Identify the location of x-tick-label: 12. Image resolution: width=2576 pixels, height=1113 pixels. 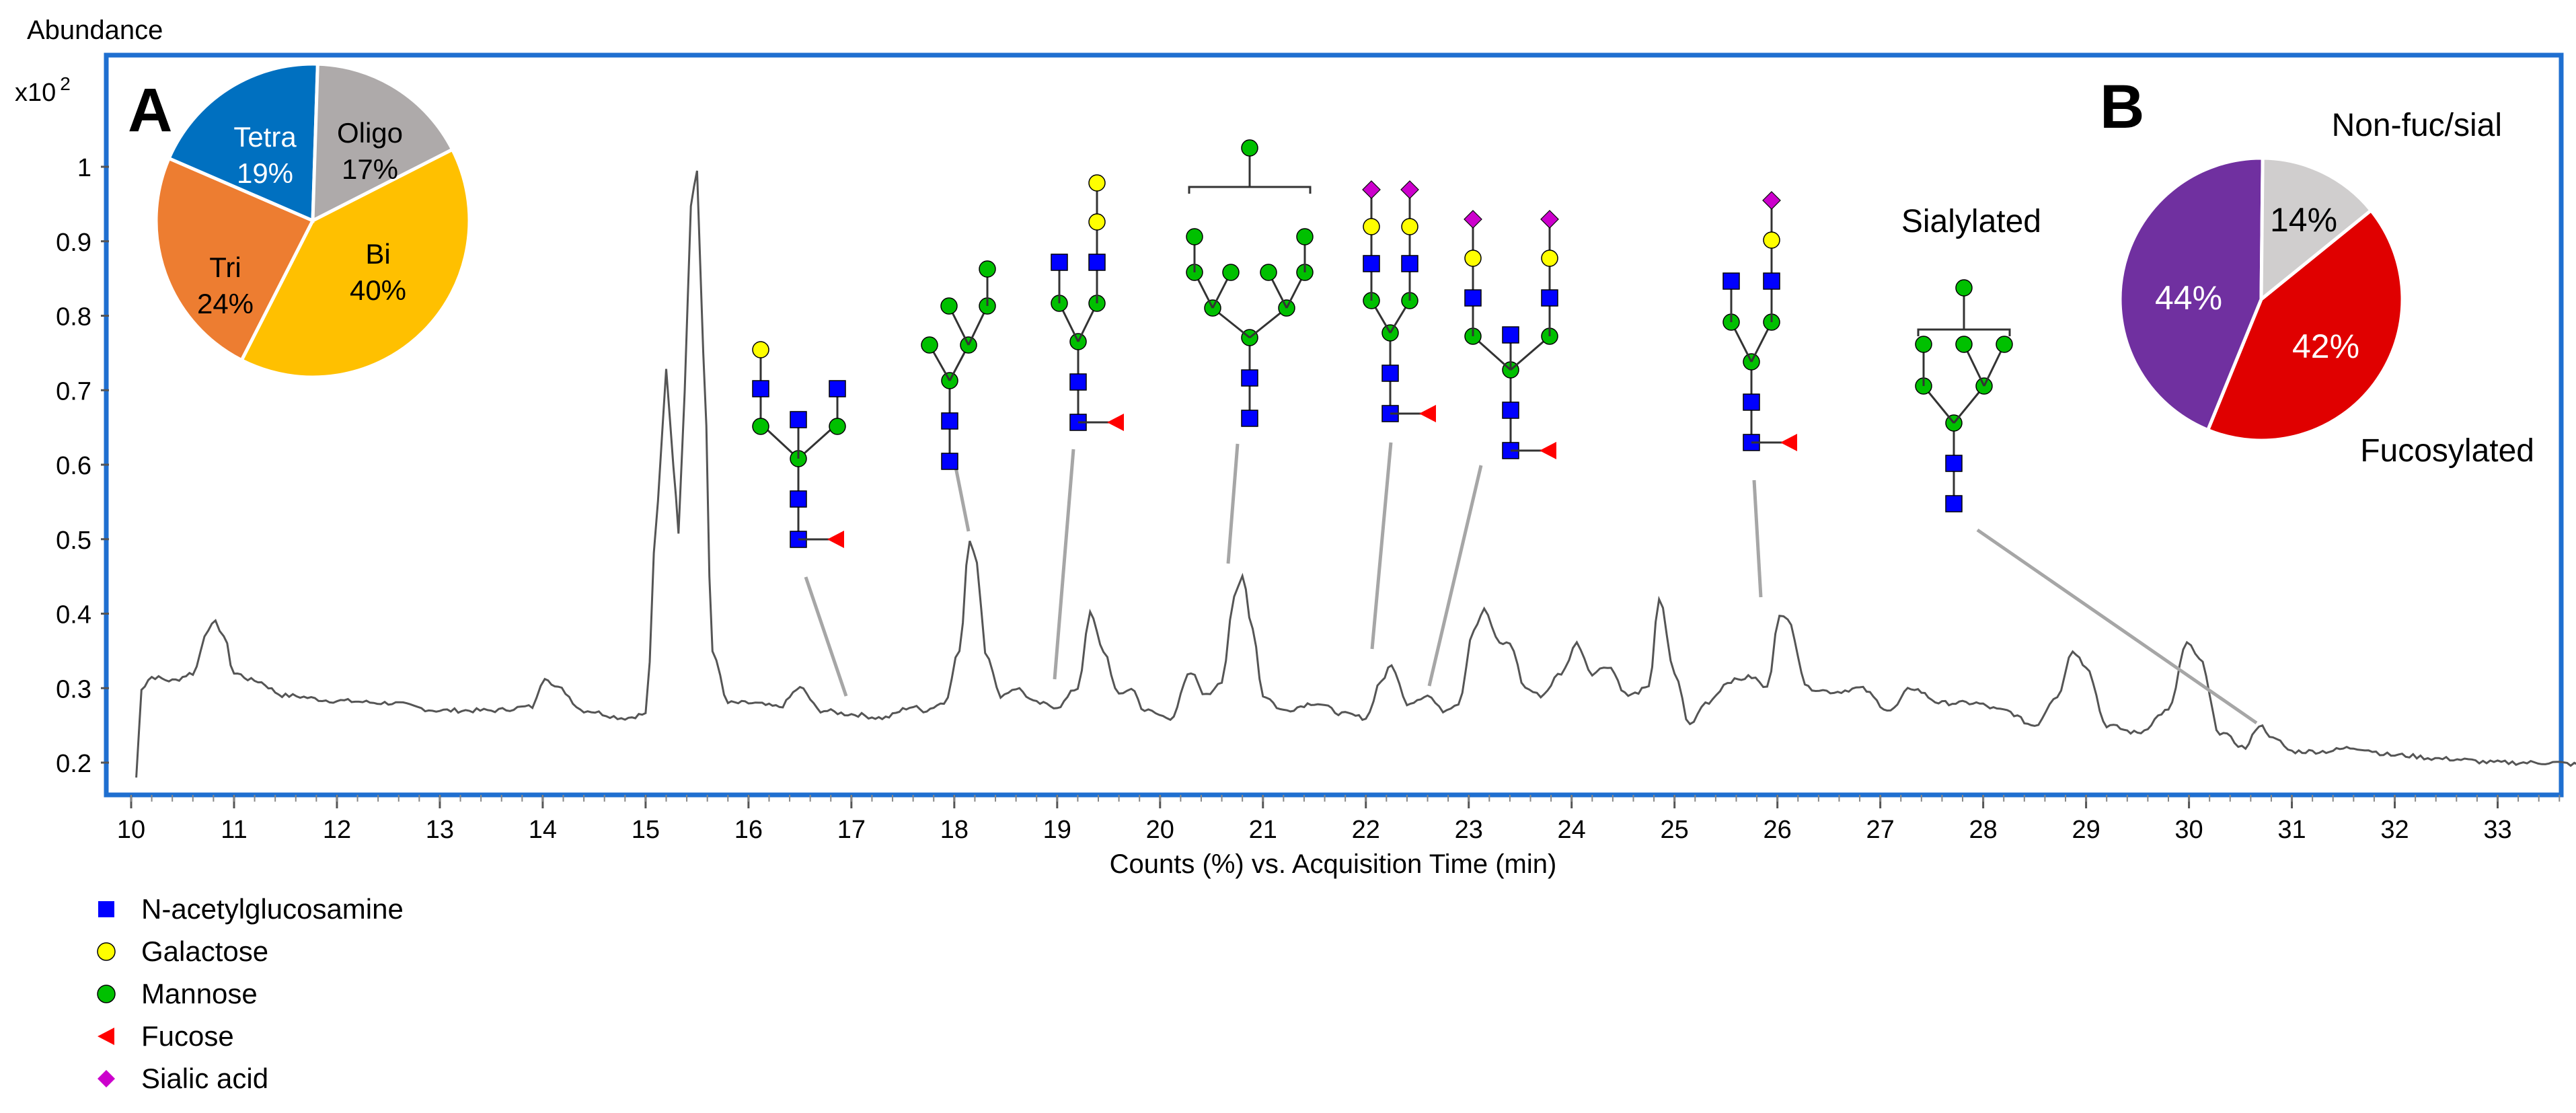
(337, 830).